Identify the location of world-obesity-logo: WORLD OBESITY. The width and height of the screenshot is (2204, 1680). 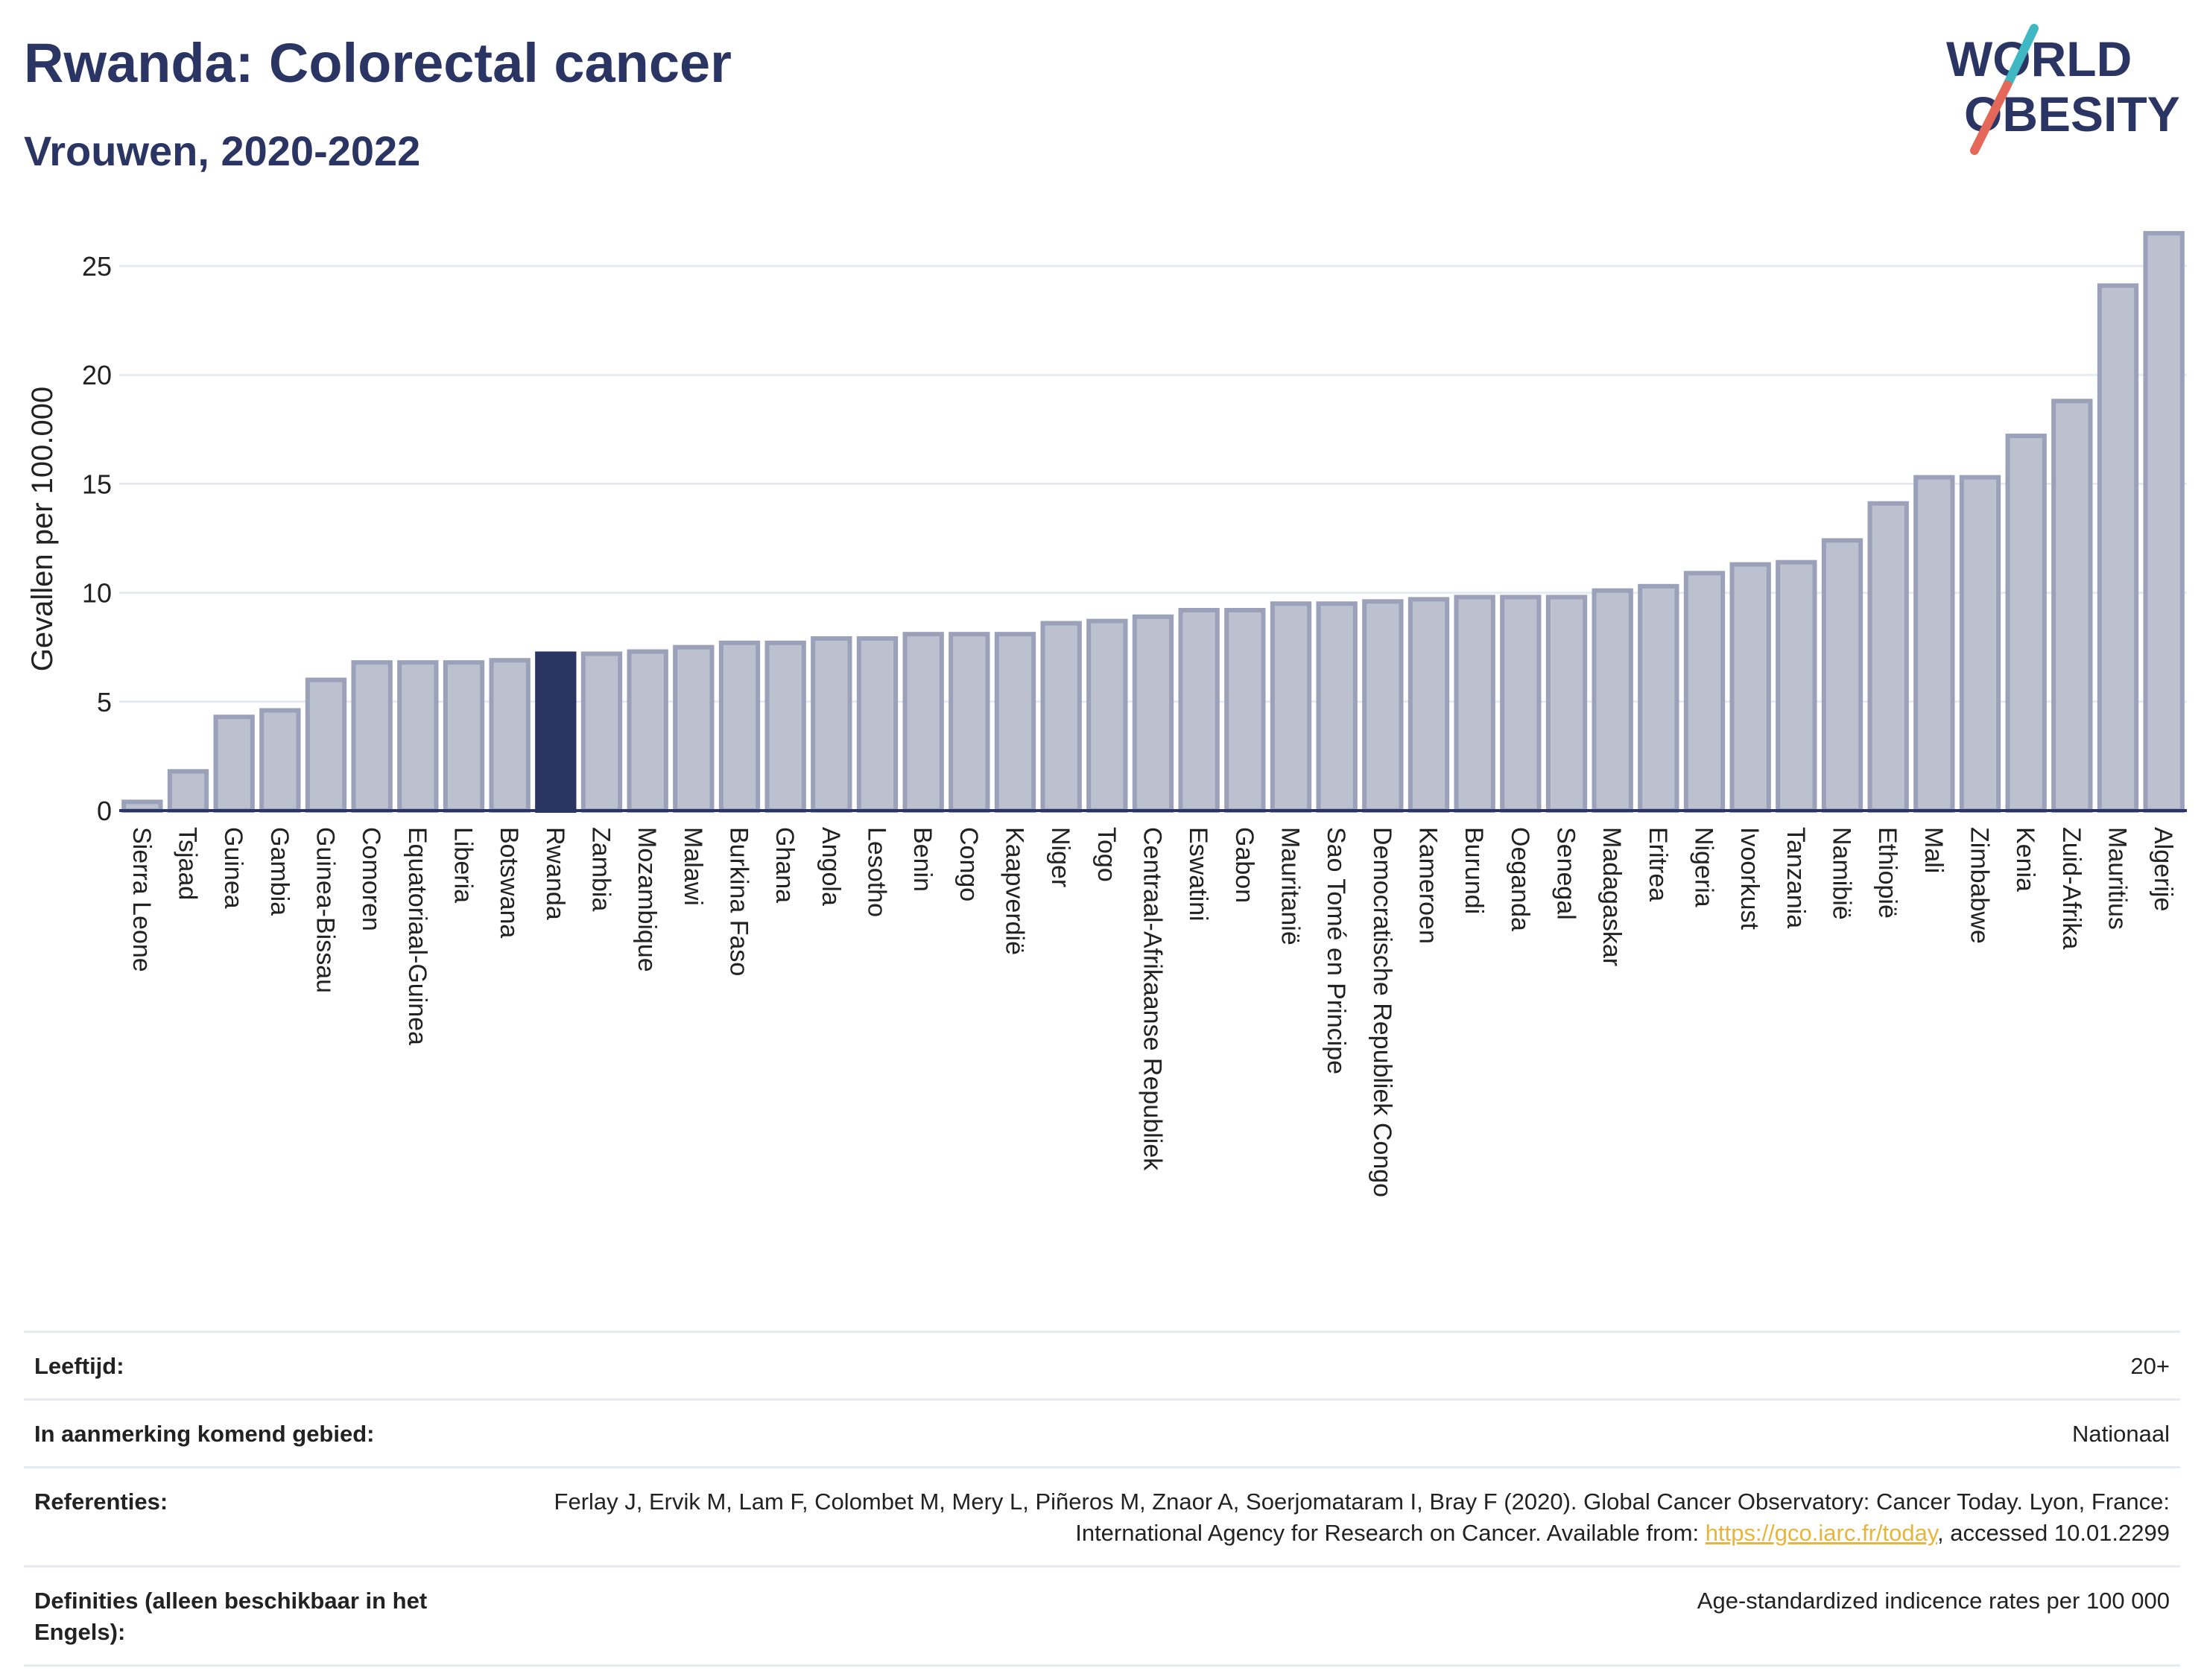
(2063, 89).